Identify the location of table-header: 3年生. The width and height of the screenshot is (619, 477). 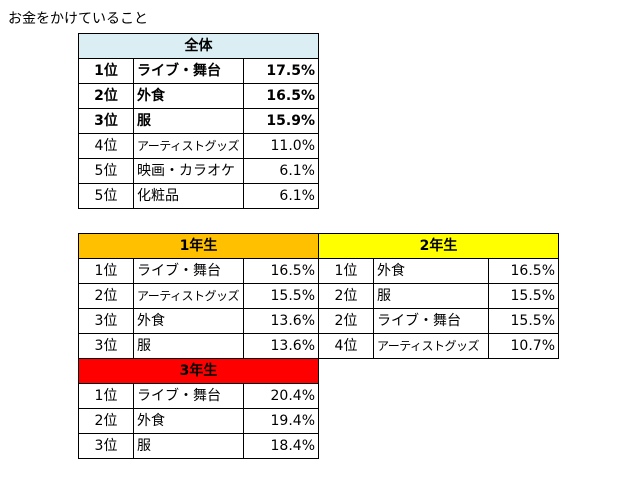
(198, 371).